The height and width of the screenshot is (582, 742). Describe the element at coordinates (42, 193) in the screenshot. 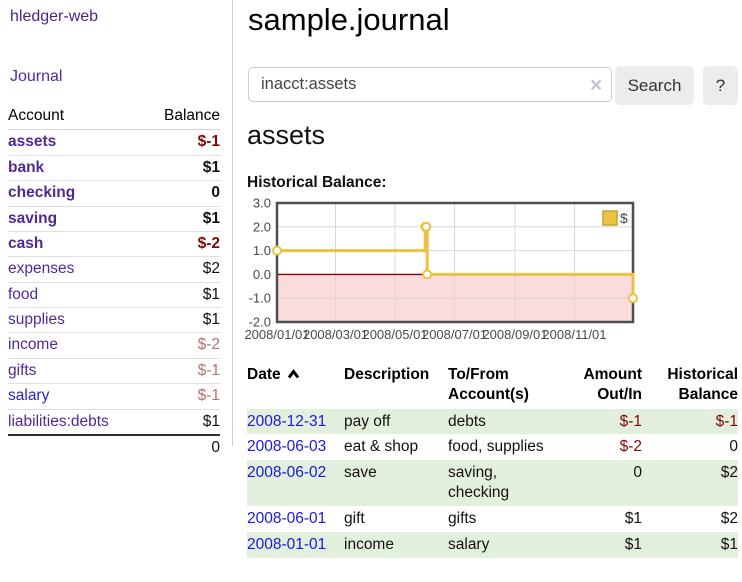

I see `account-link-checking: checking` at that location.